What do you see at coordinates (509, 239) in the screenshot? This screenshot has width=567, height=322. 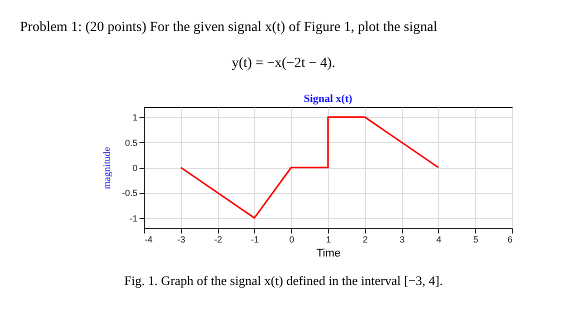 I see `x-tick-label: 6` at bounding box center [509, 239].